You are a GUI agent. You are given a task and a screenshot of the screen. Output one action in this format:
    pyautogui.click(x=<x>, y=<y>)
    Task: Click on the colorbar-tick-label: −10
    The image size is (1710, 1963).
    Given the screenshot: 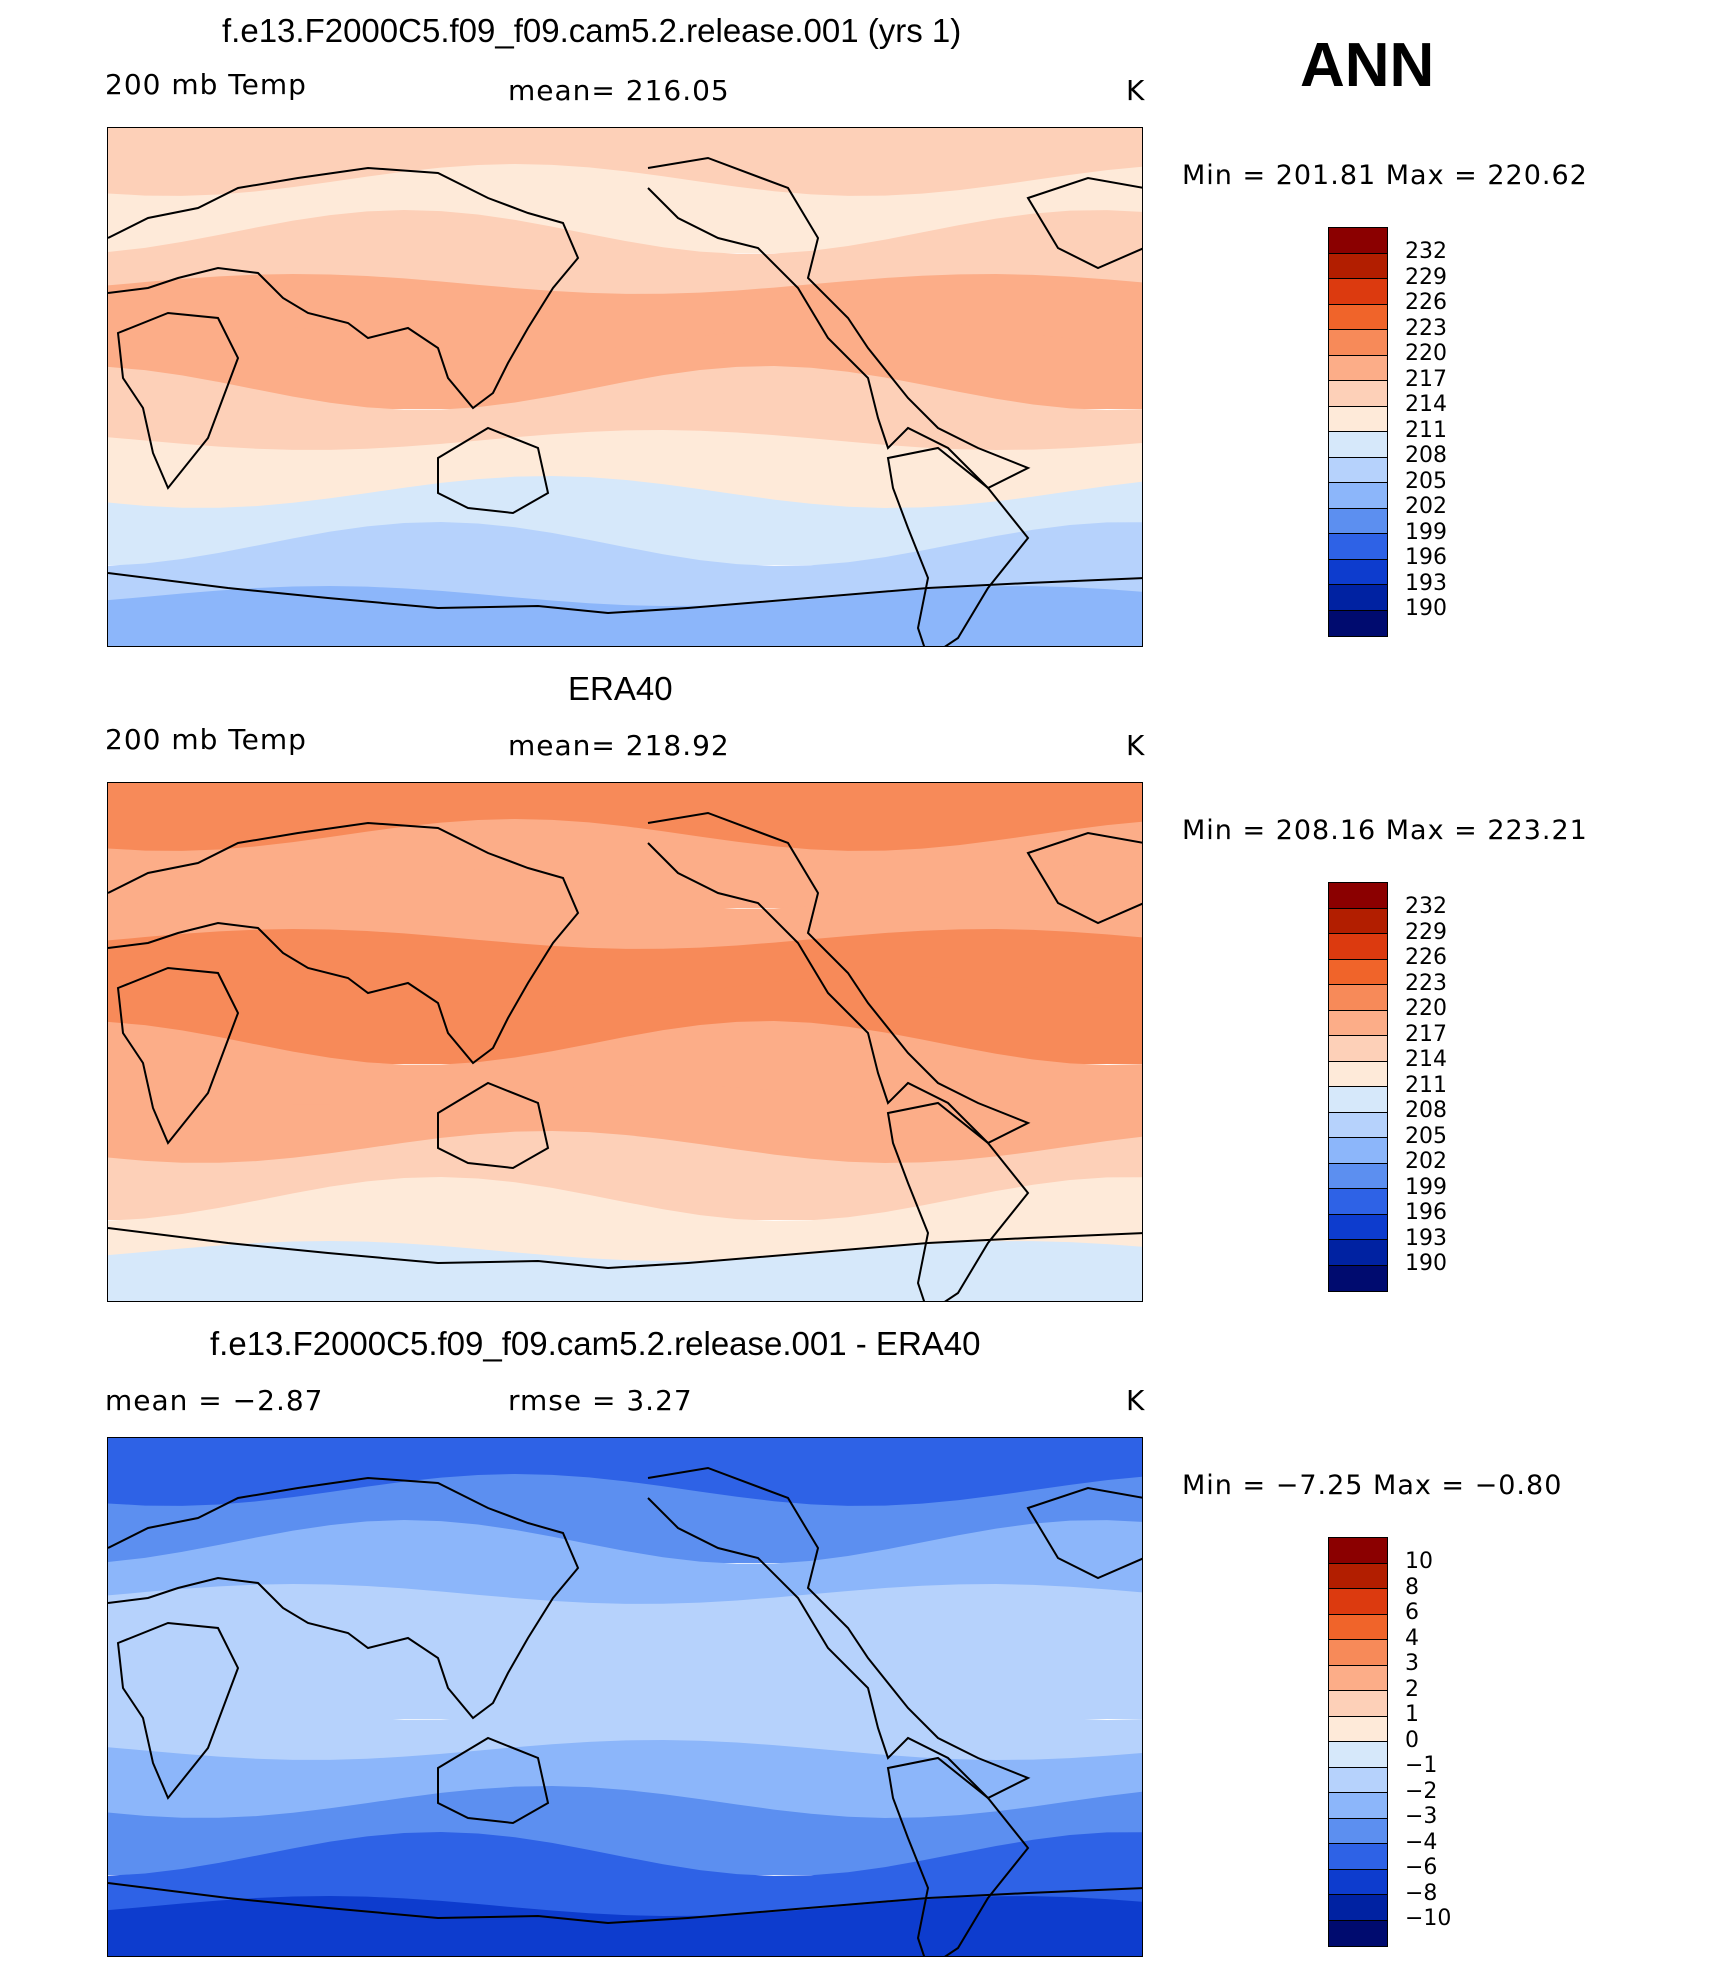 What is the action you would take?
    pyautogui.click(x=1428, y=1918)
    